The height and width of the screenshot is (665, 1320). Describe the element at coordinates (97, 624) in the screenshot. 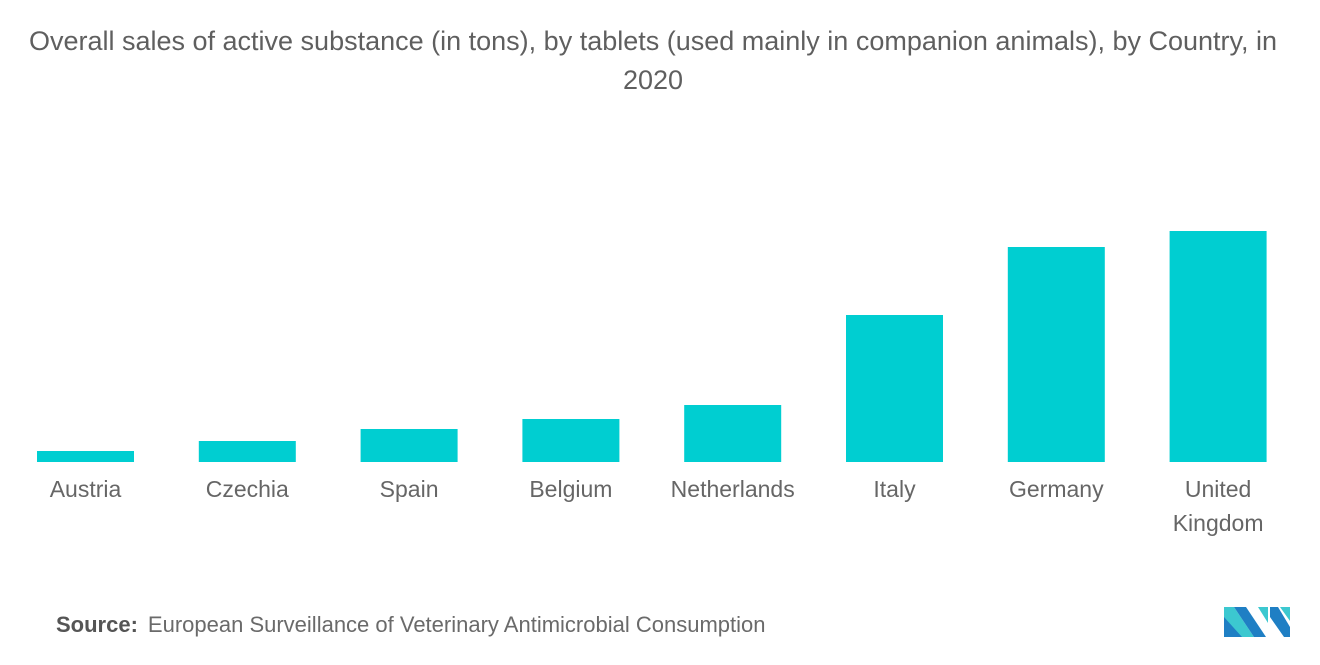

I see `source-label: Source:` at that location.